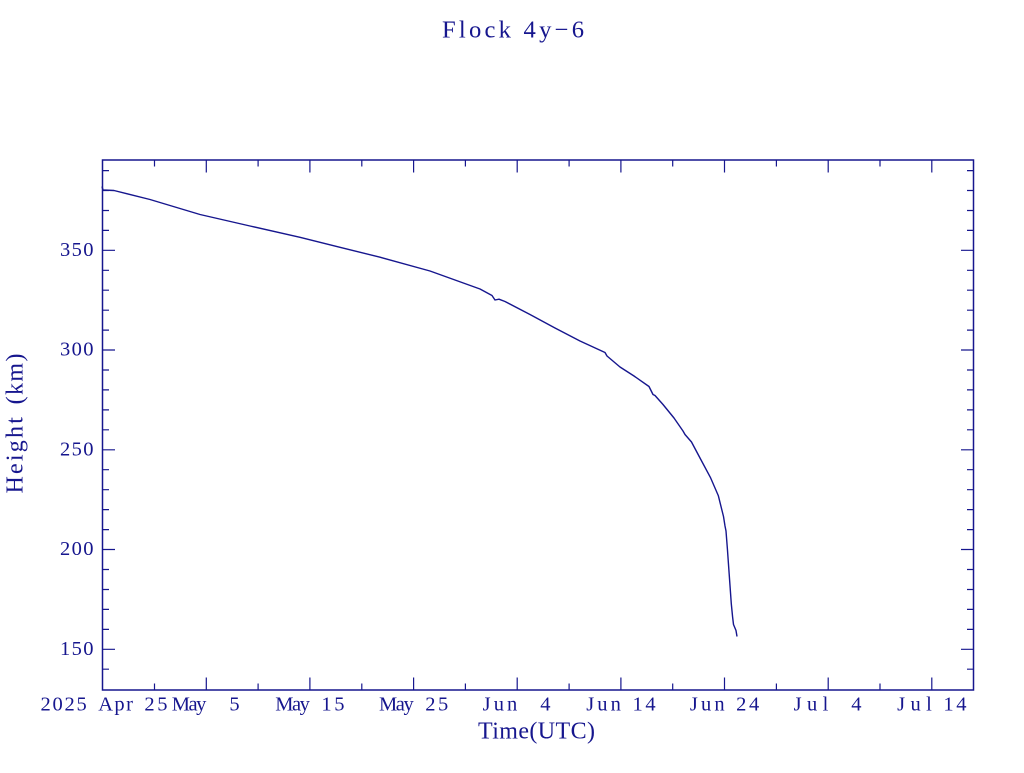  What do you see at coordinates (77, 549) in the screenshot?
I see `svg-text: 200` at bounding box center [77, 549].